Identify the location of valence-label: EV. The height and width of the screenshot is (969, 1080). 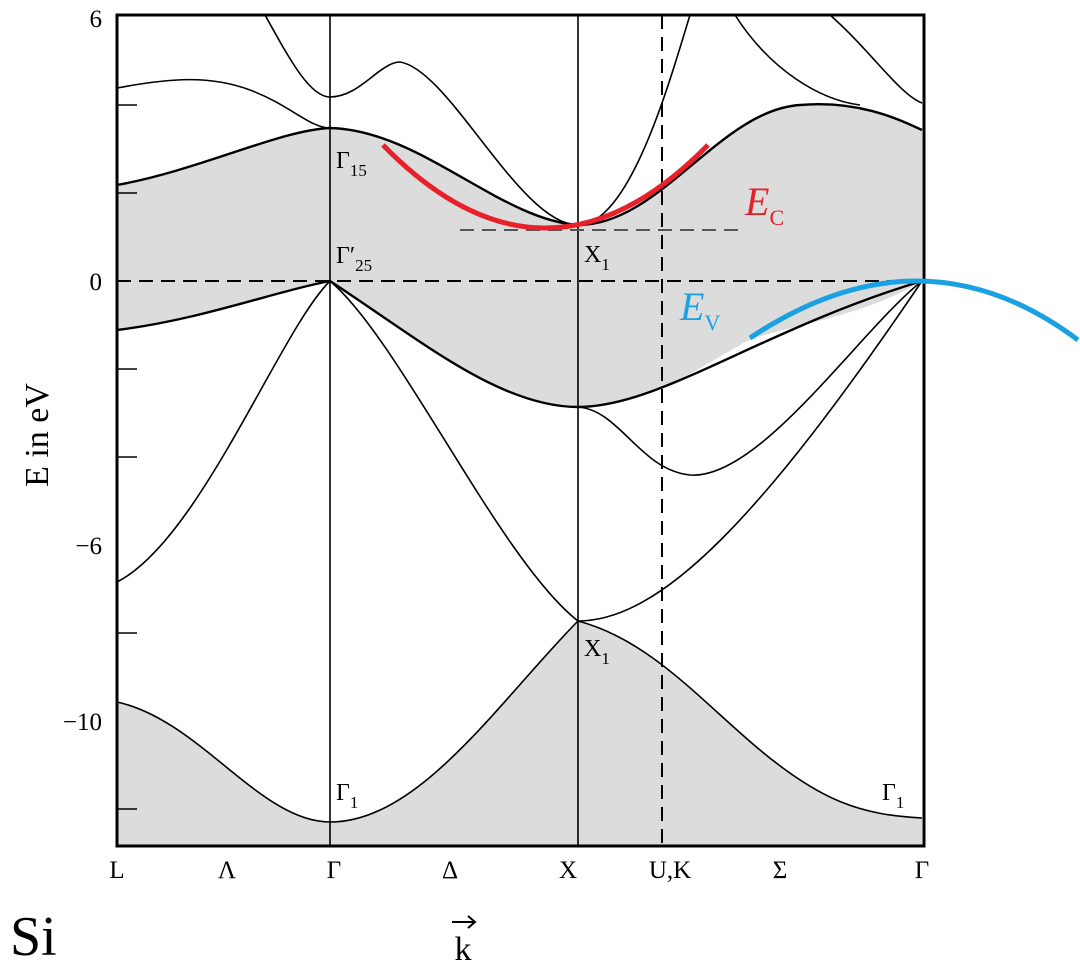
(699, 309).